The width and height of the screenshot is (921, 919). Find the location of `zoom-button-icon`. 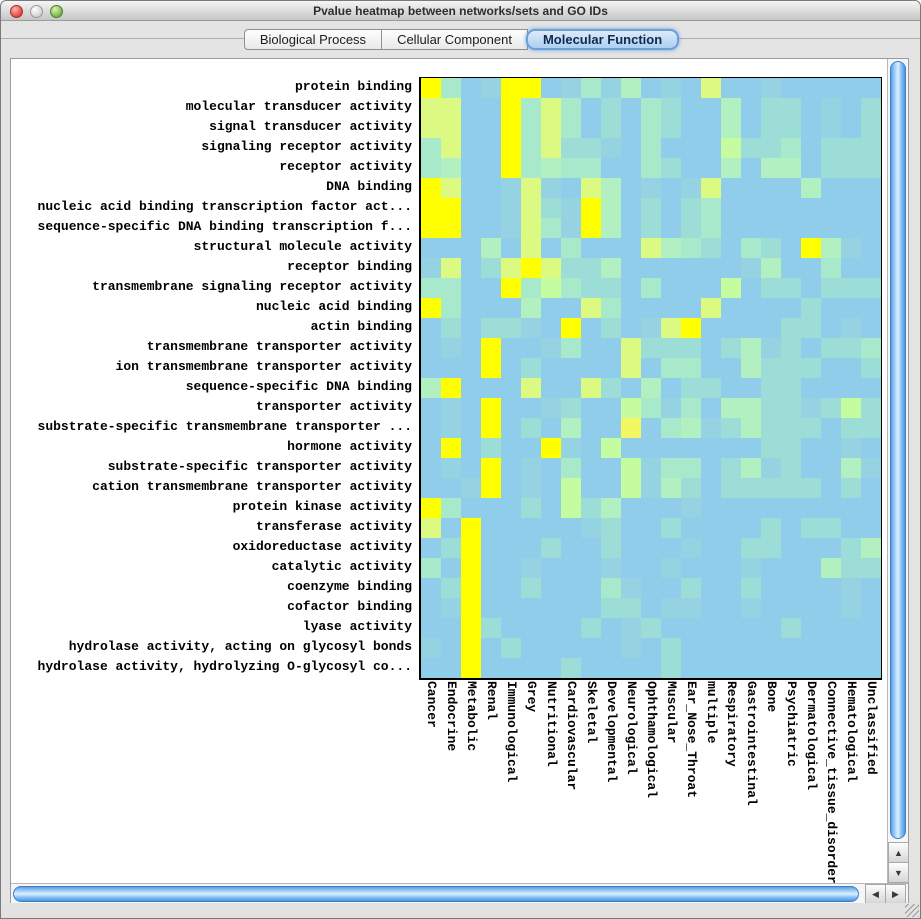

zoom-button-icon is located at coordinates (56, 11).